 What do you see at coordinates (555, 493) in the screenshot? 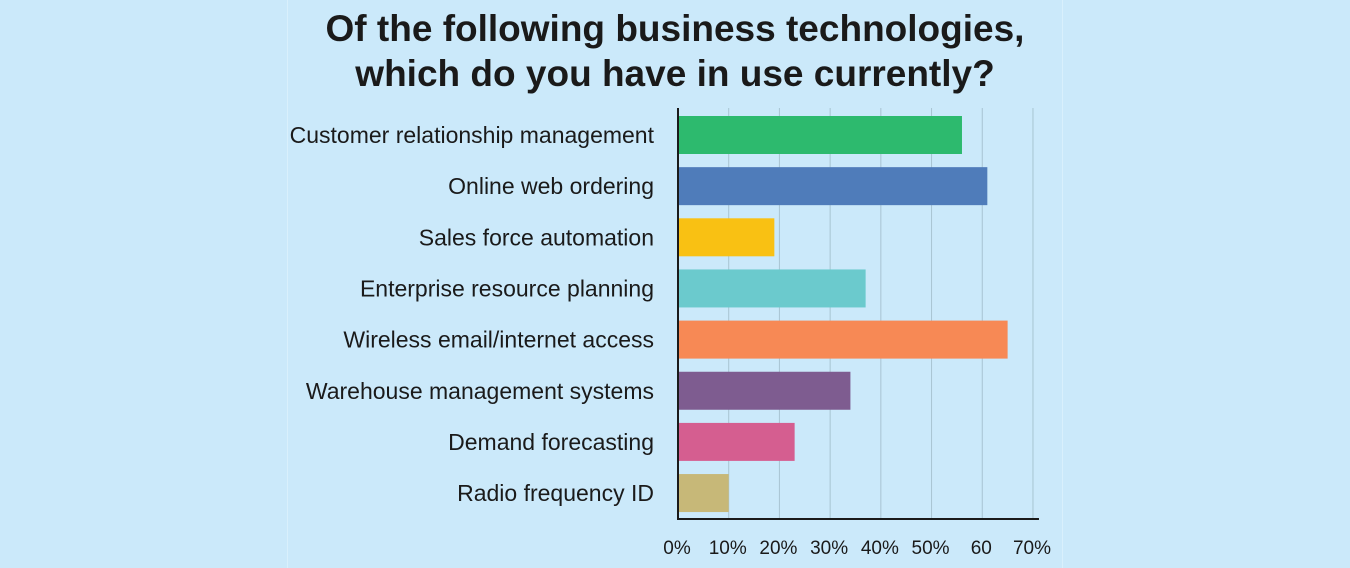
I see `category-label-8: Radio frequency ID` at bounding box center [555, 493].